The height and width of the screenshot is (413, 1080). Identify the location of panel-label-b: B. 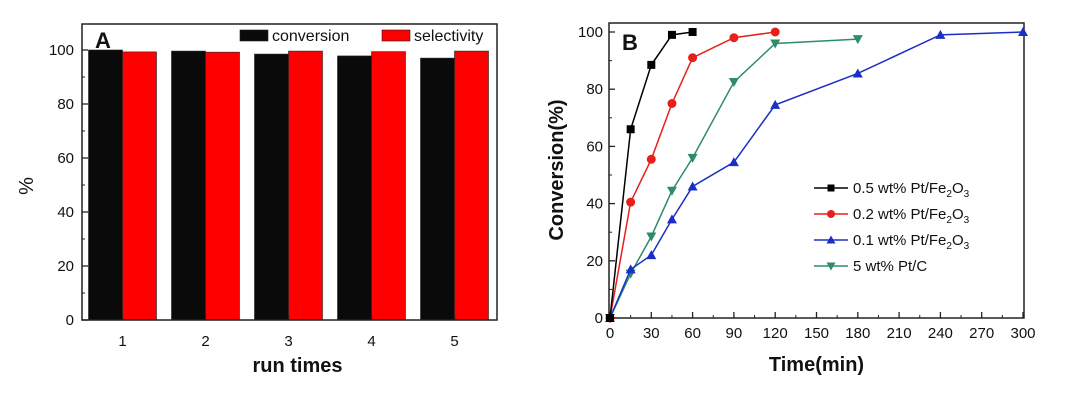
(630, 42).